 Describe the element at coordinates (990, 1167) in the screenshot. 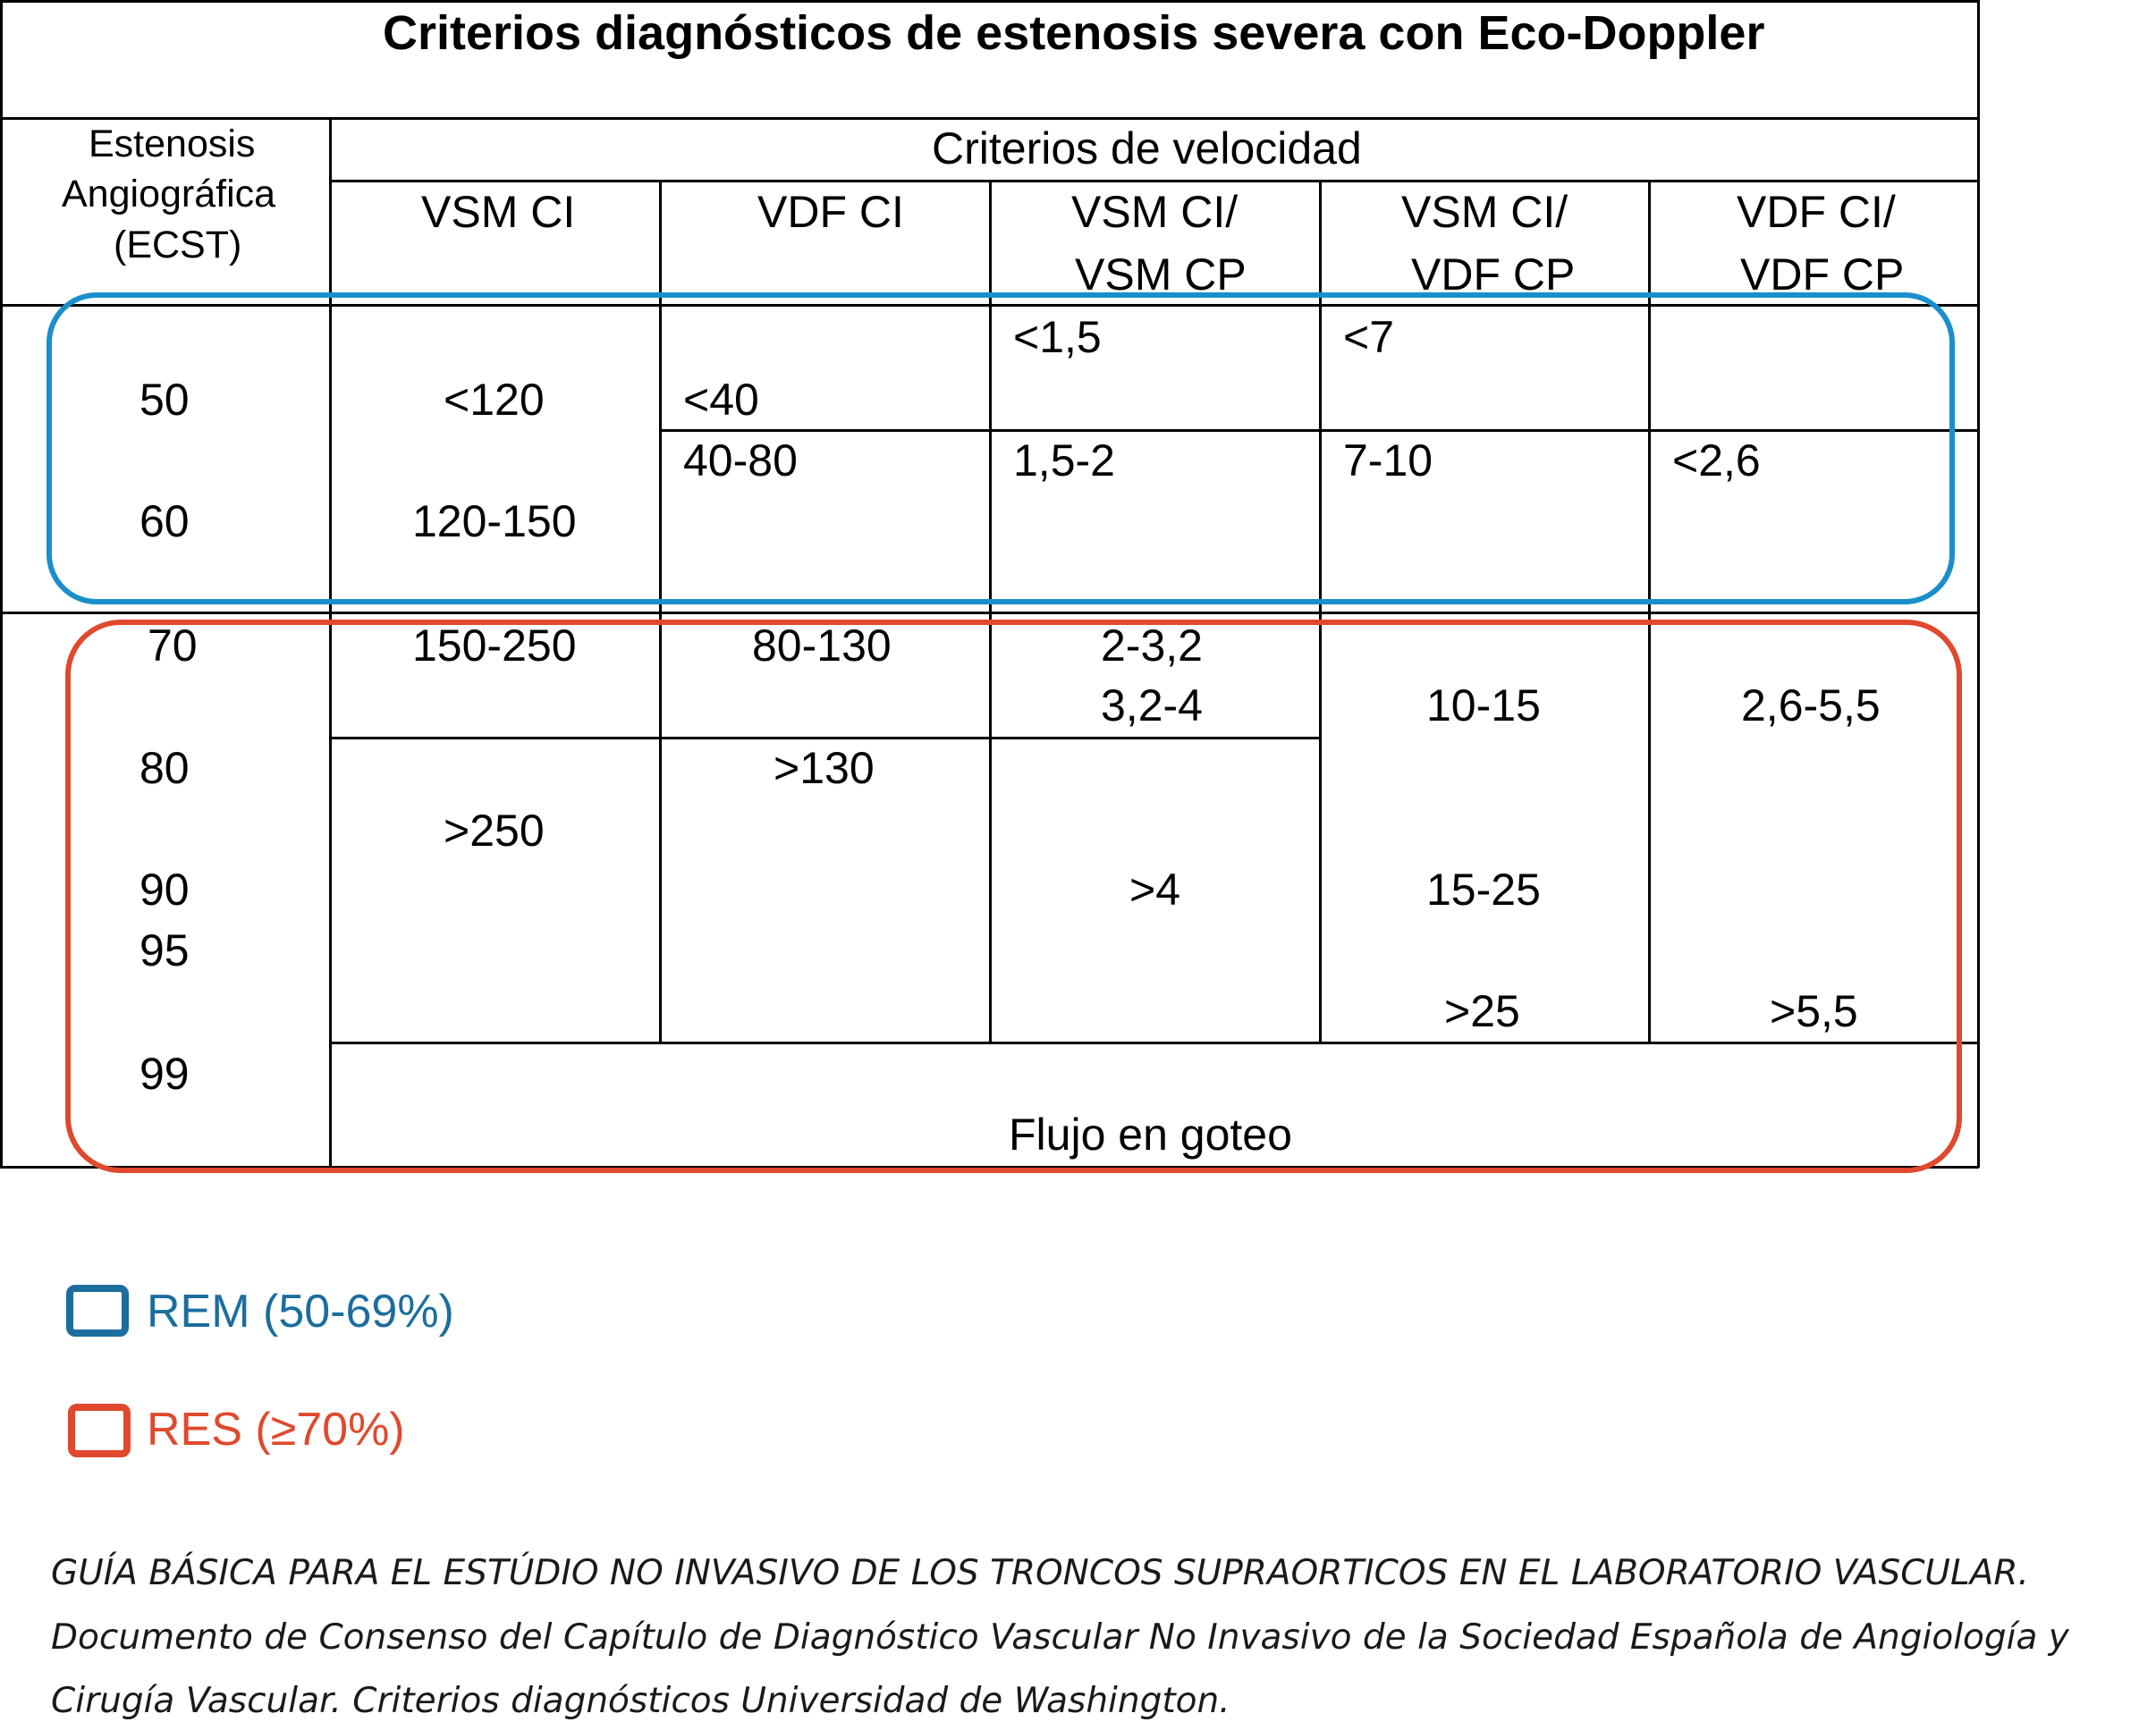

I see `table-border-bottom` at that location.